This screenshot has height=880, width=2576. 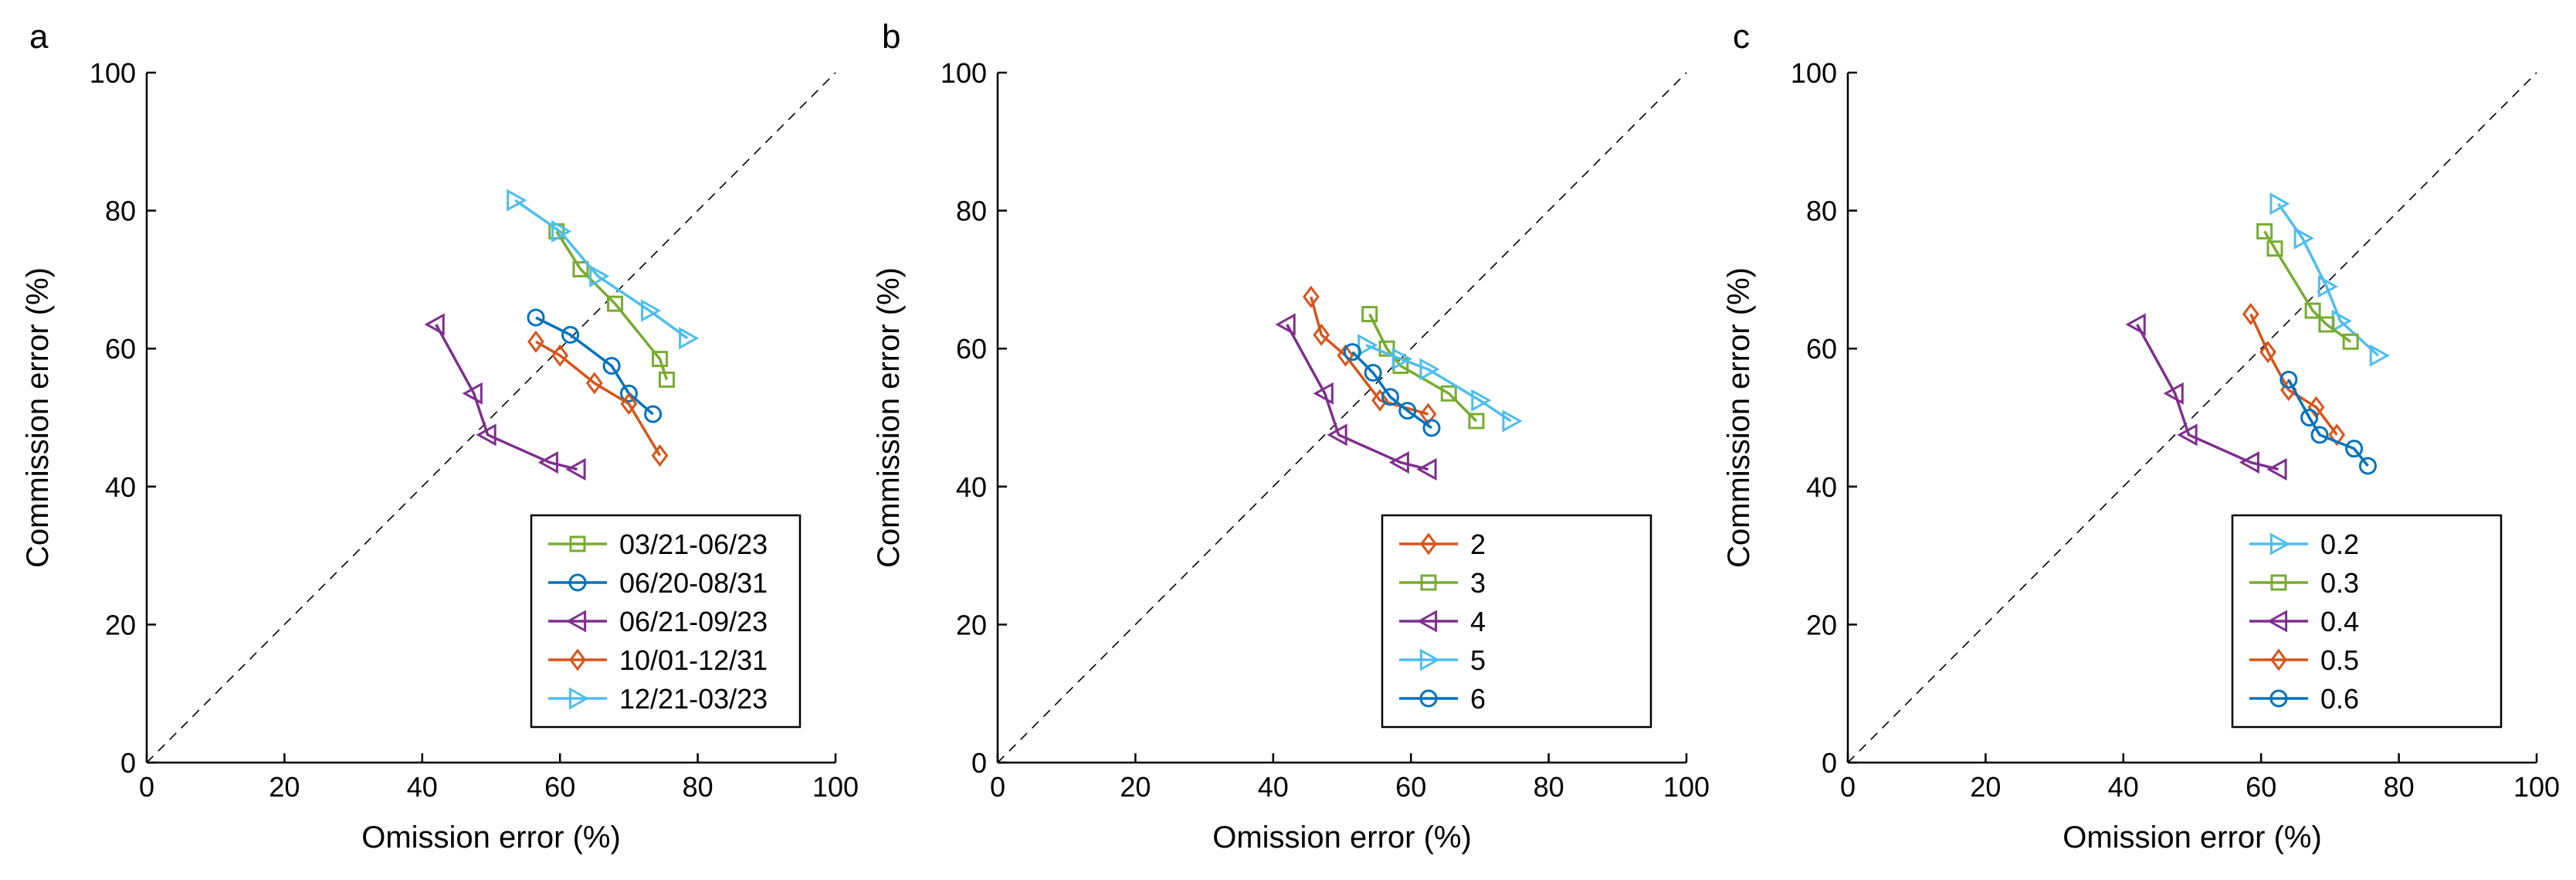 I want to click on legend-entry: 0.6, so click(x=2339, y=699).